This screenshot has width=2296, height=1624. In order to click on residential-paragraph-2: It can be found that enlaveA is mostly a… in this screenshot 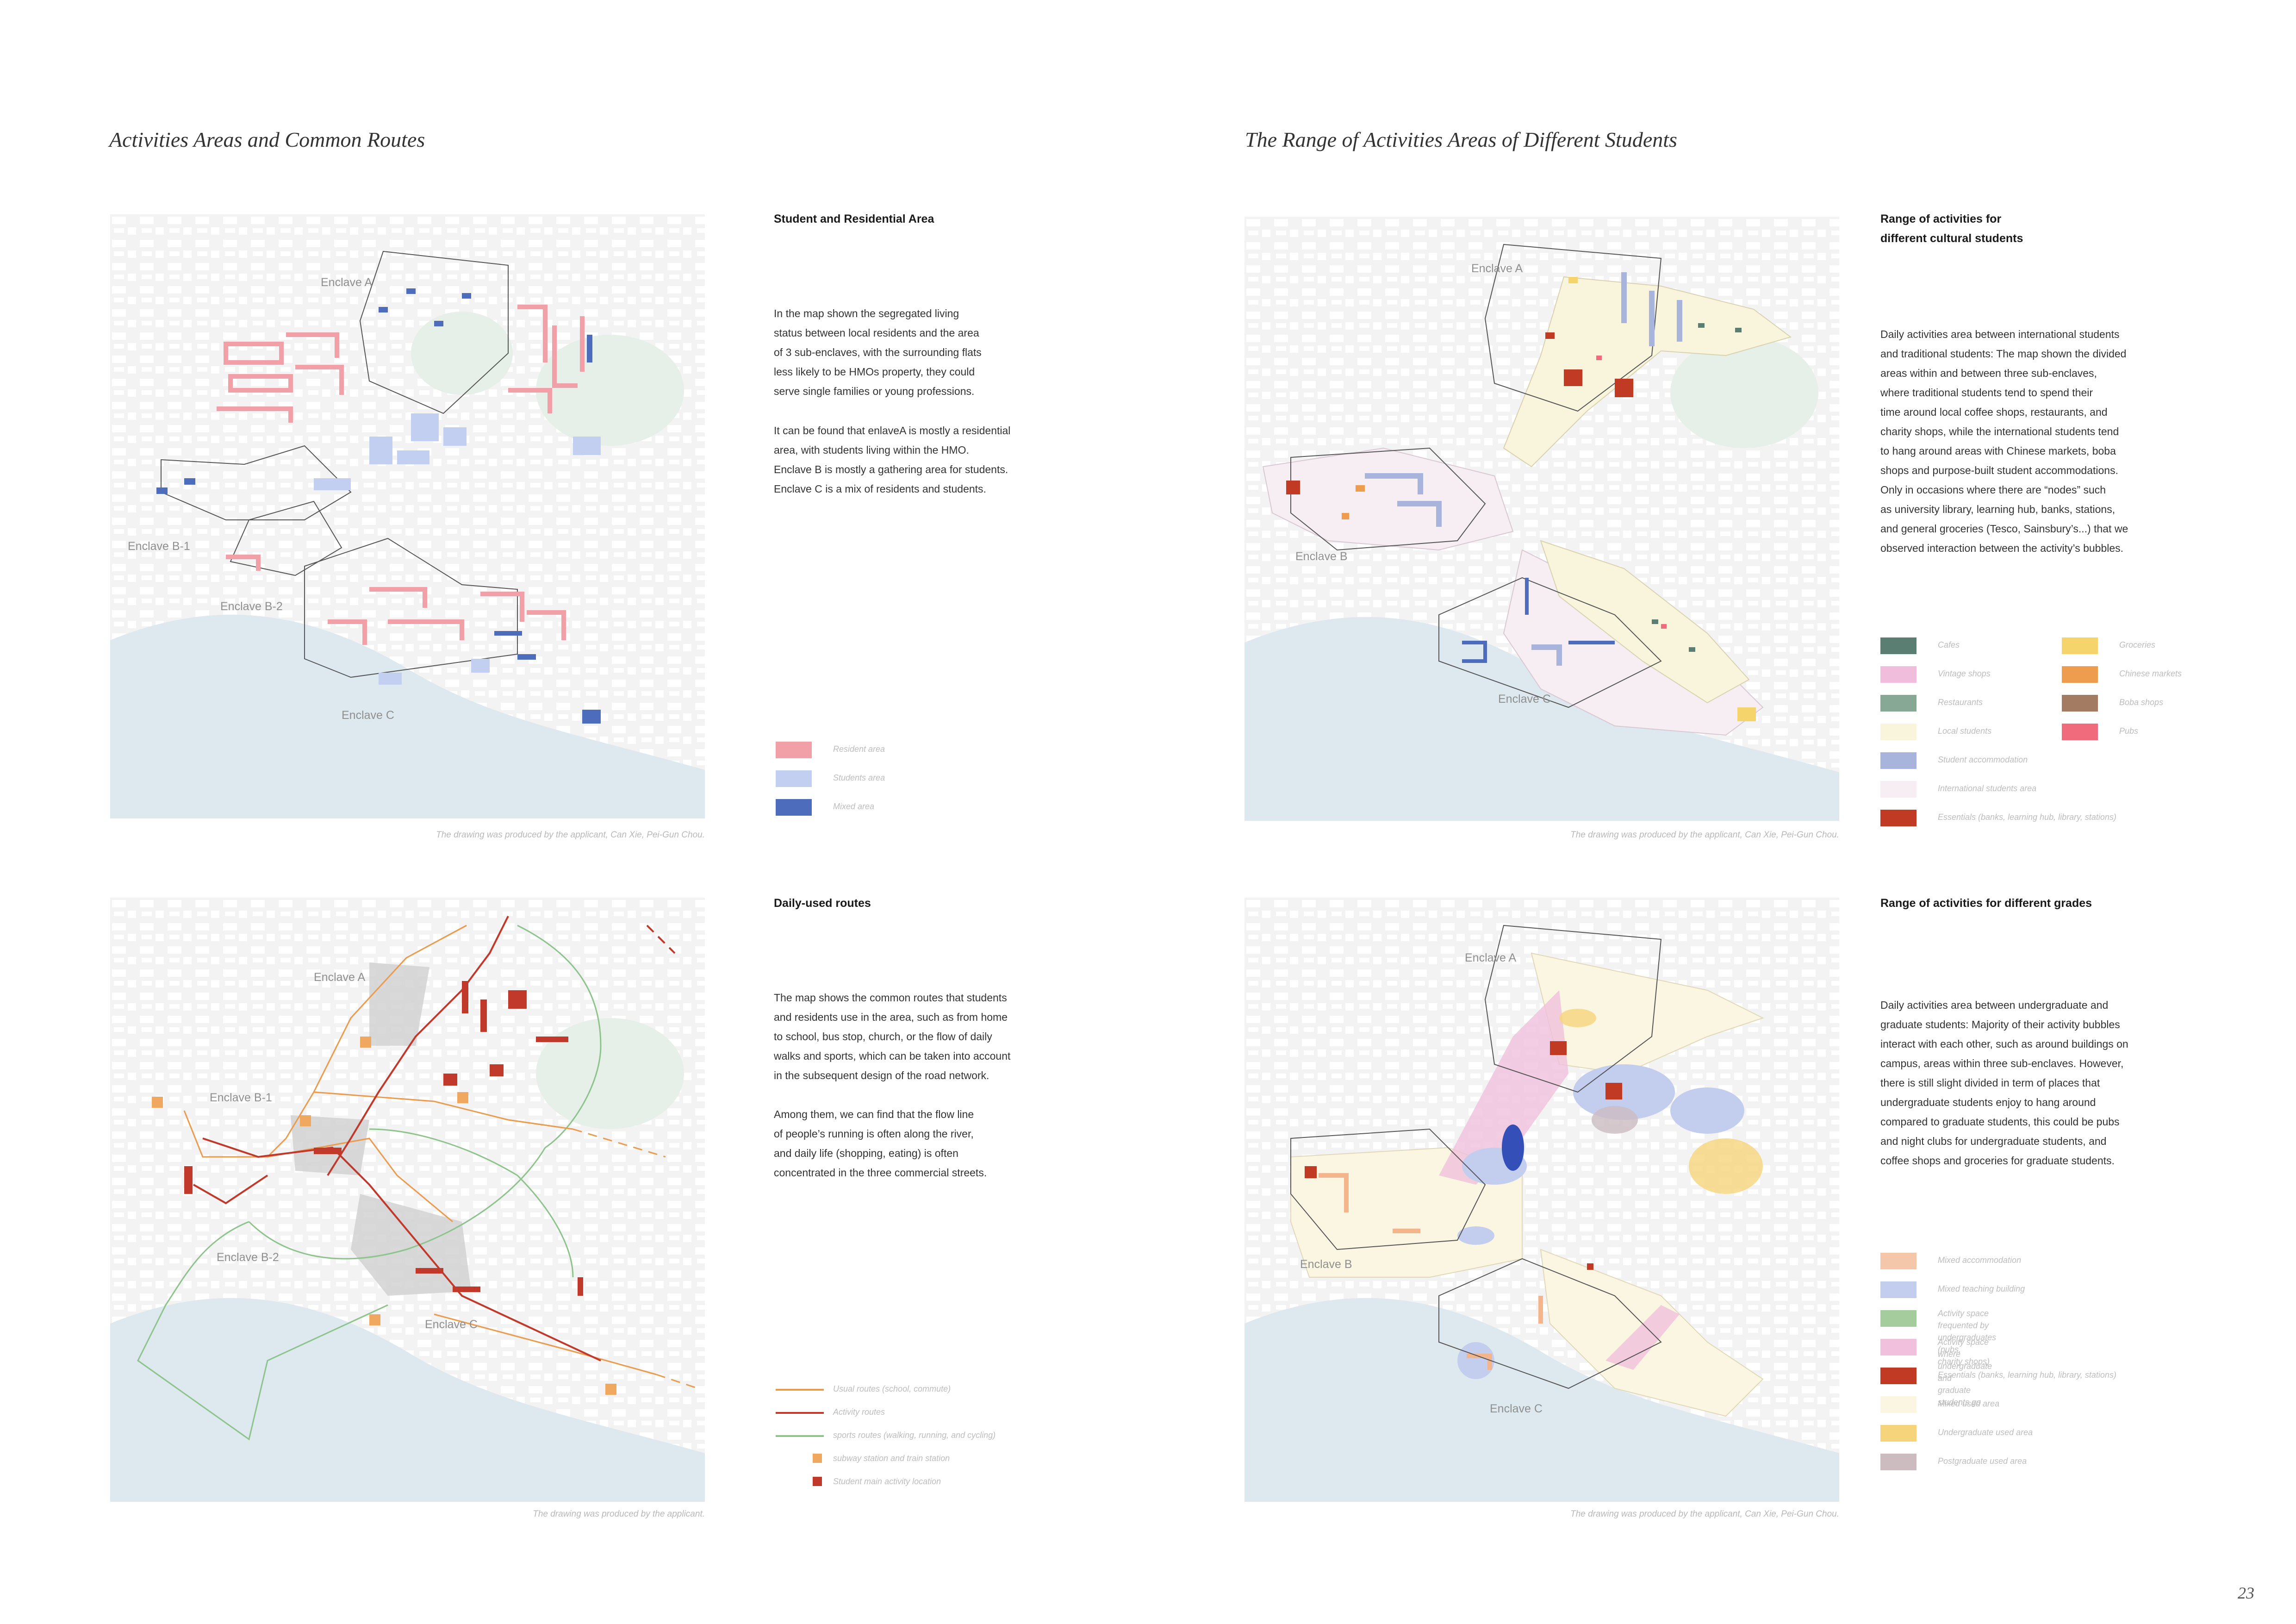, I will do `click(892, 460)`.